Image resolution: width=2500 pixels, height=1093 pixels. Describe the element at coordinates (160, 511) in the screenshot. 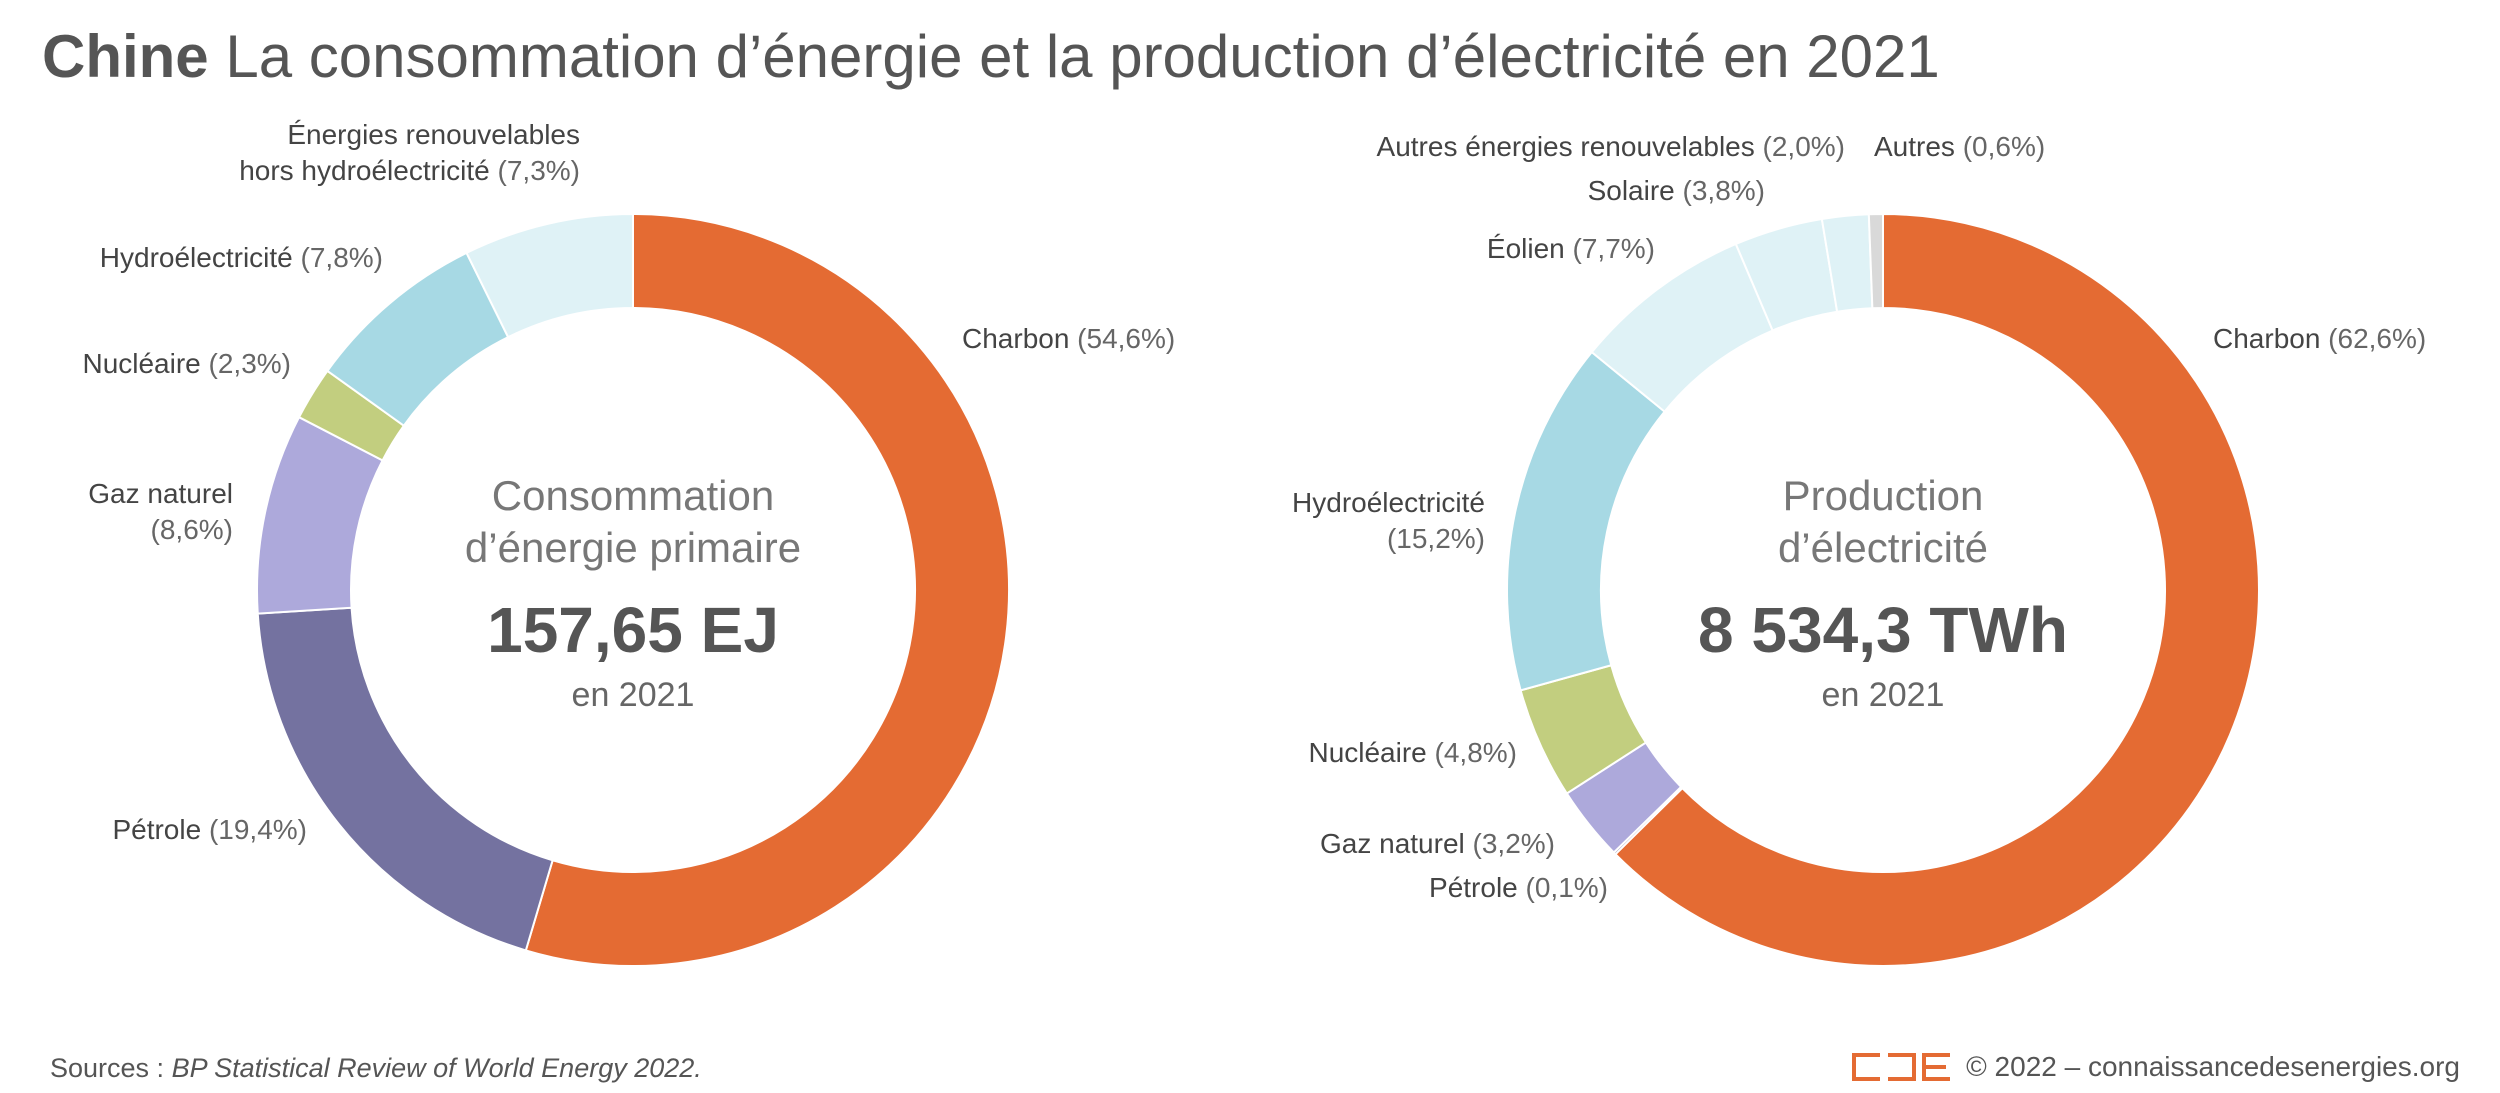

I see `slice-label: Gaz naturel (8,6%)` at that location.